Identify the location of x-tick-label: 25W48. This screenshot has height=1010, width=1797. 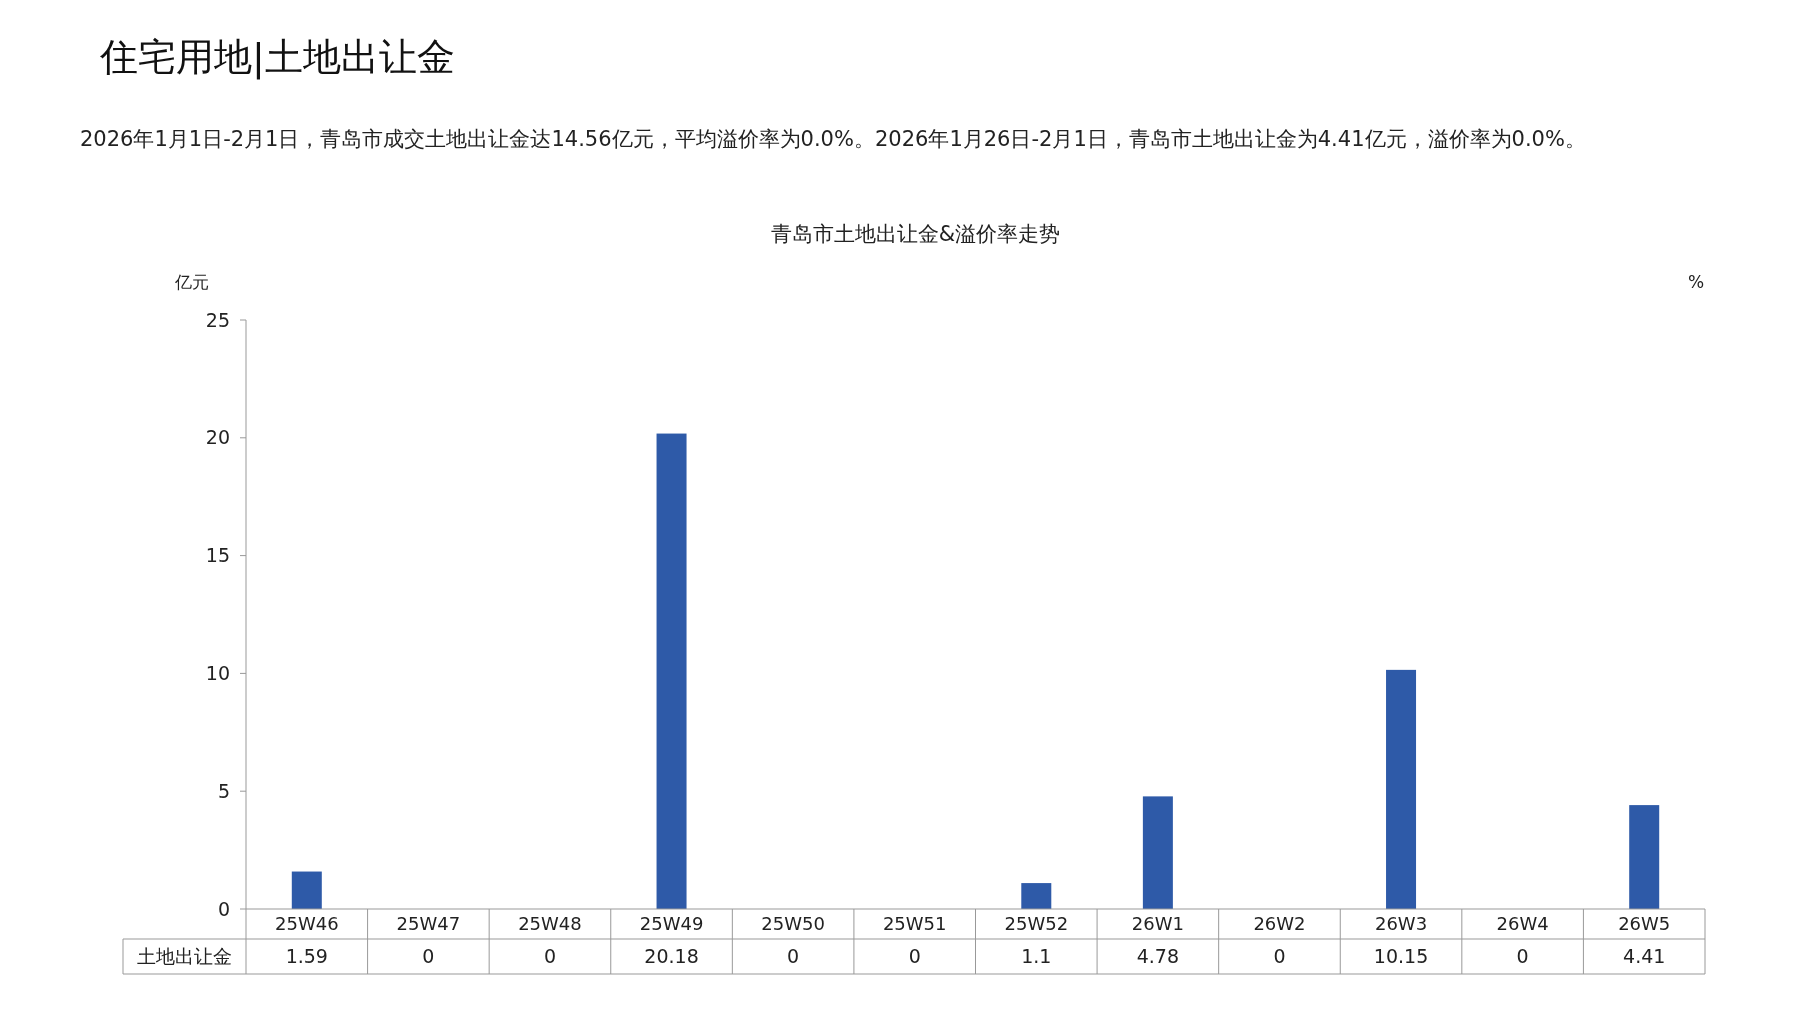
(550, 924).